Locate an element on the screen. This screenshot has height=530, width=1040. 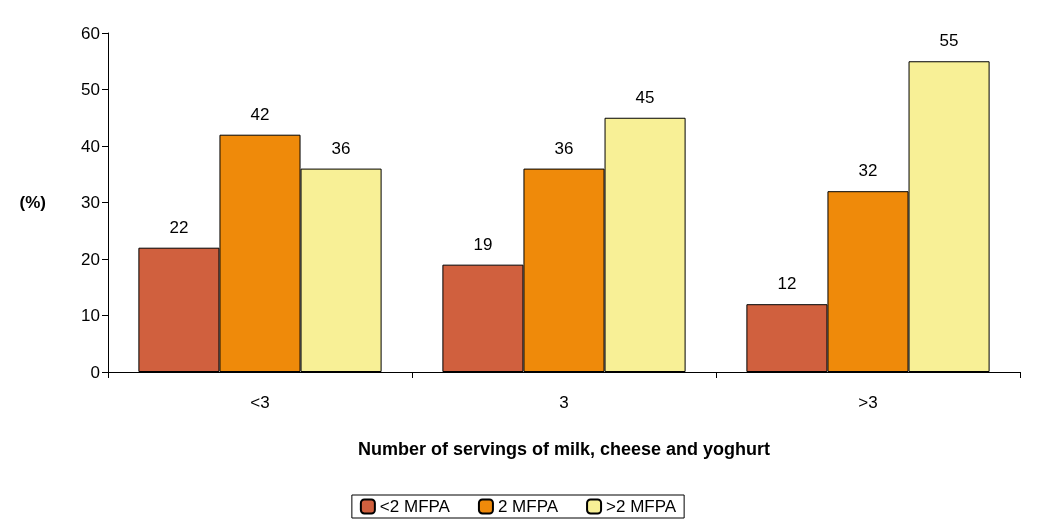
y-tick-label: 30 is located at coordinates (90, 202).